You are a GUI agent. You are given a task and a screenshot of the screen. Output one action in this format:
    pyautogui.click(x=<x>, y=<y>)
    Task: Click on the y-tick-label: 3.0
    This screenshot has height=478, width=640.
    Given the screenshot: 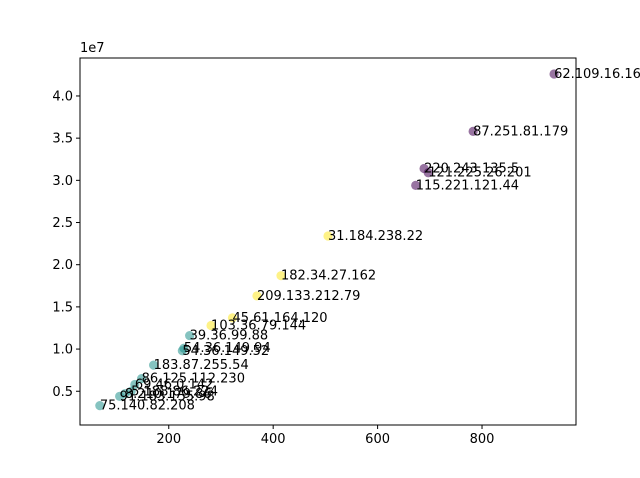 What is the action you would take?
    pyautogui.click(x=62, y=181)
    